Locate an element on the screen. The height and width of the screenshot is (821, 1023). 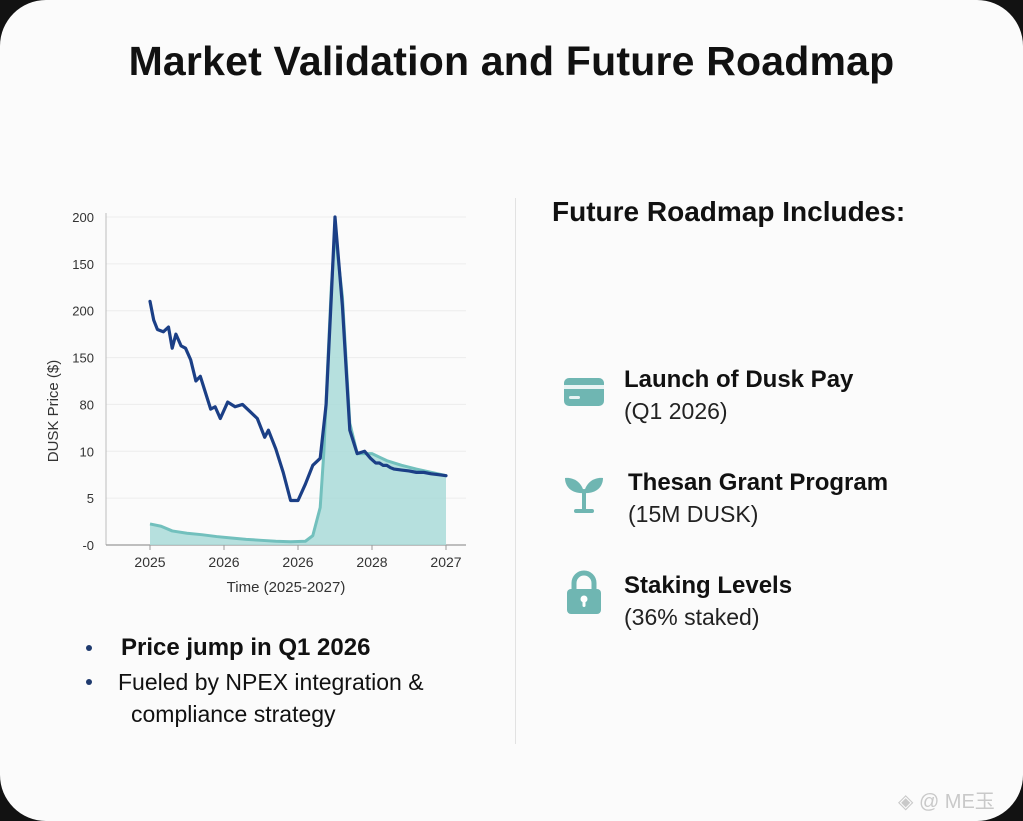
x-tick-label: 2027 is located at coordinates (445, 562).